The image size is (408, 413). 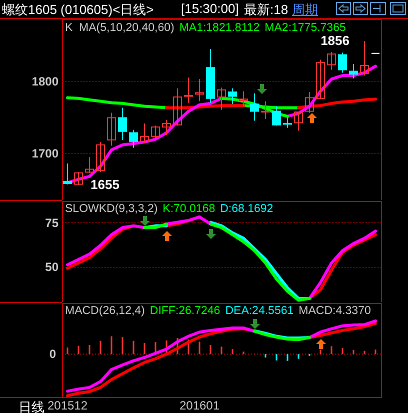 I want to click on chart-title: 螺纹1605 (010605)<日线>, so click(x=78, y=10).